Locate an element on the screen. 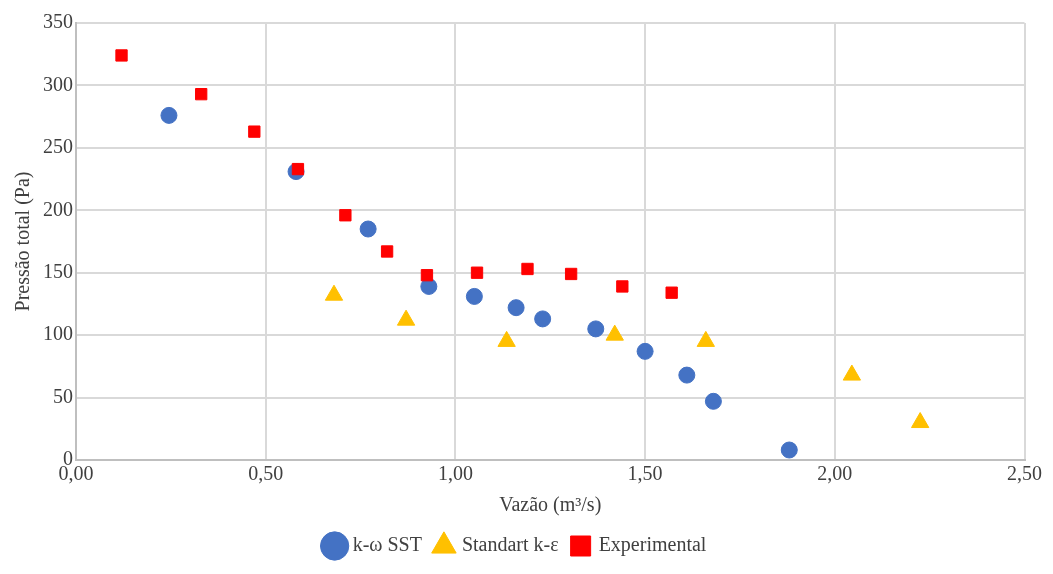  y-tick-label: 200 is located at coordinates (58, 208).